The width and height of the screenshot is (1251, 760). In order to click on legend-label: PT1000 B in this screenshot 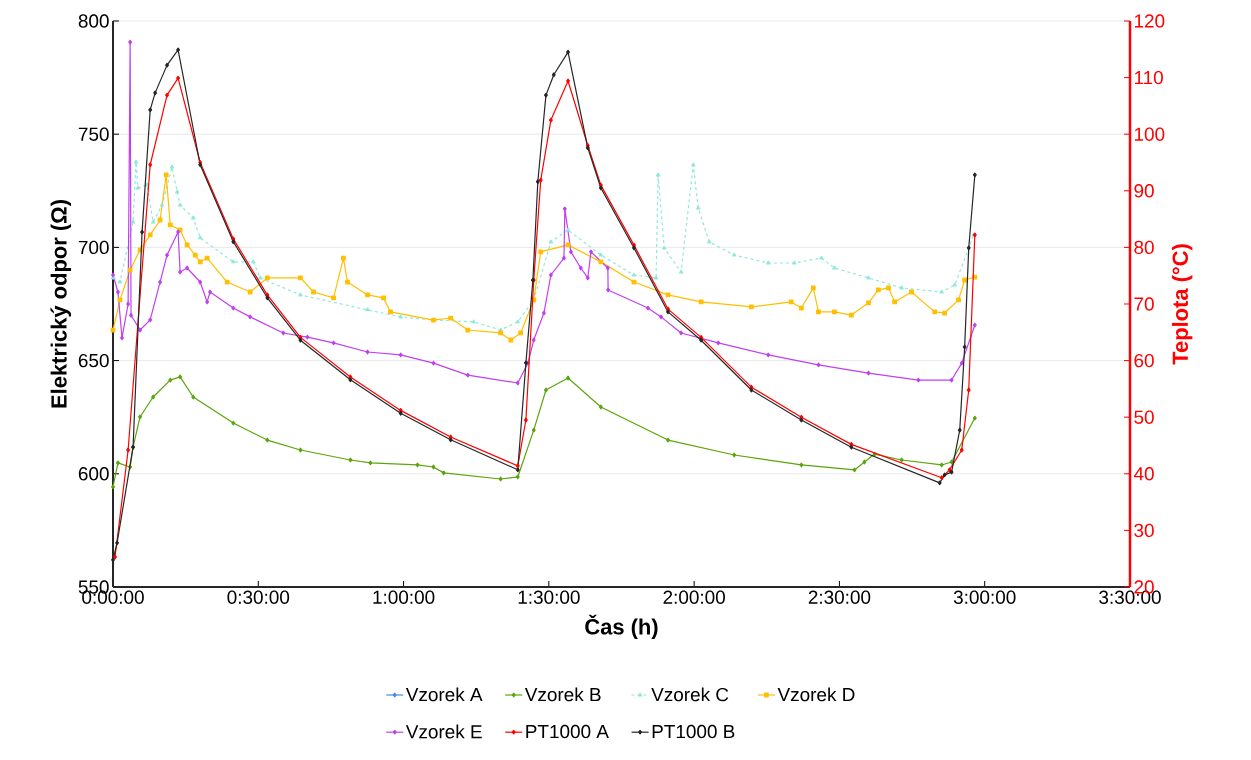, I will do `click(693, 731)`.